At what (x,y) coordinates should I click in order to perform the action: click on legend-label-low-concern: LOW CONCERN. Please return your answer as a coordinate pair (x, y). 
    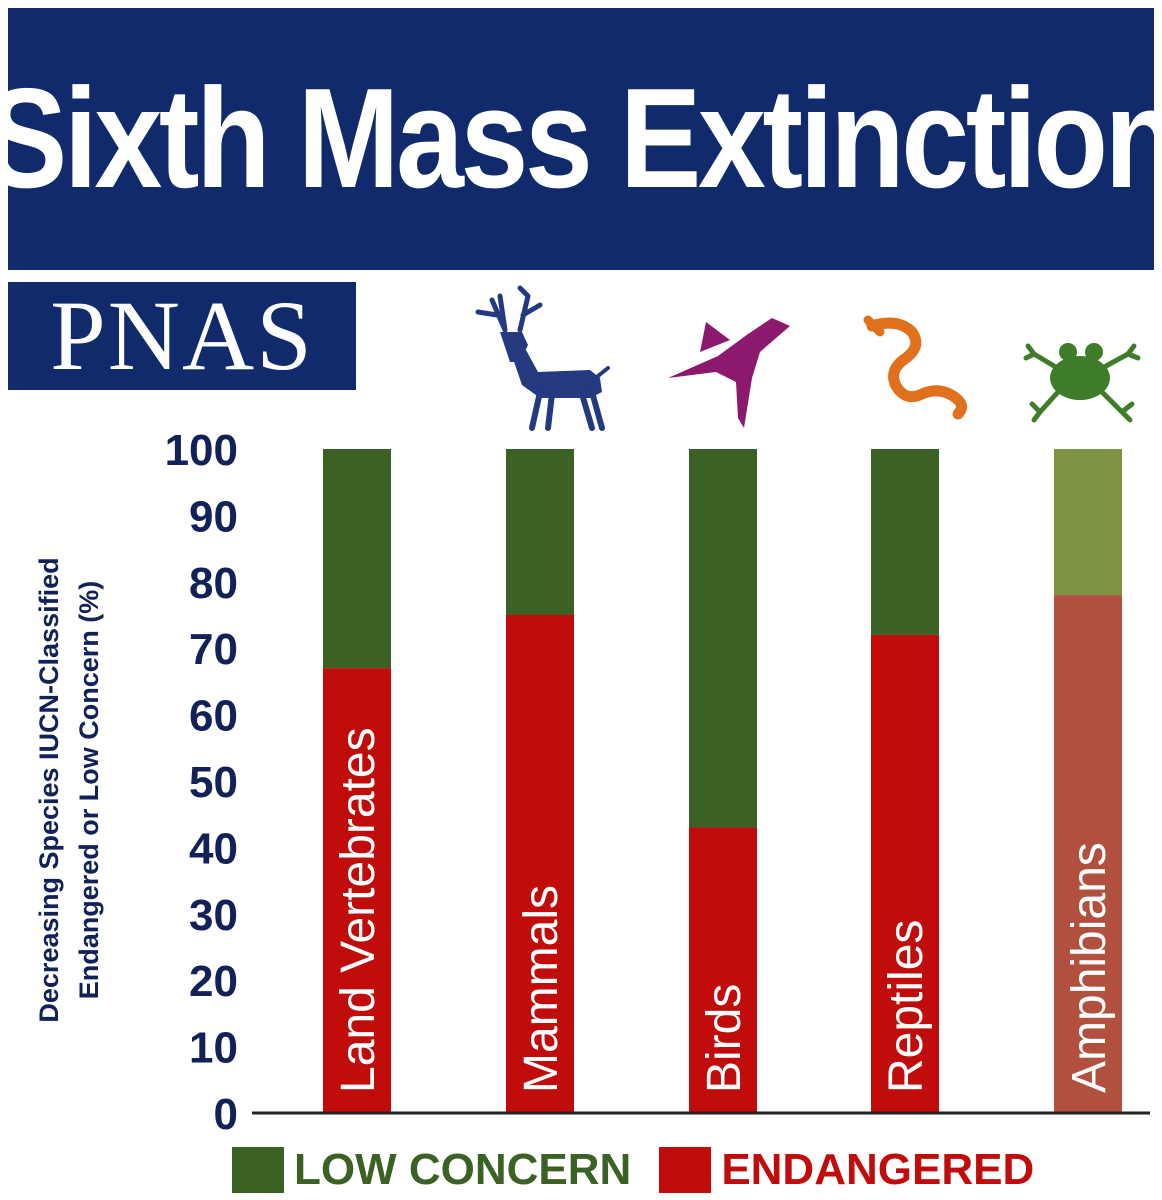
    Looking at the image, I should click on (463, 1169).